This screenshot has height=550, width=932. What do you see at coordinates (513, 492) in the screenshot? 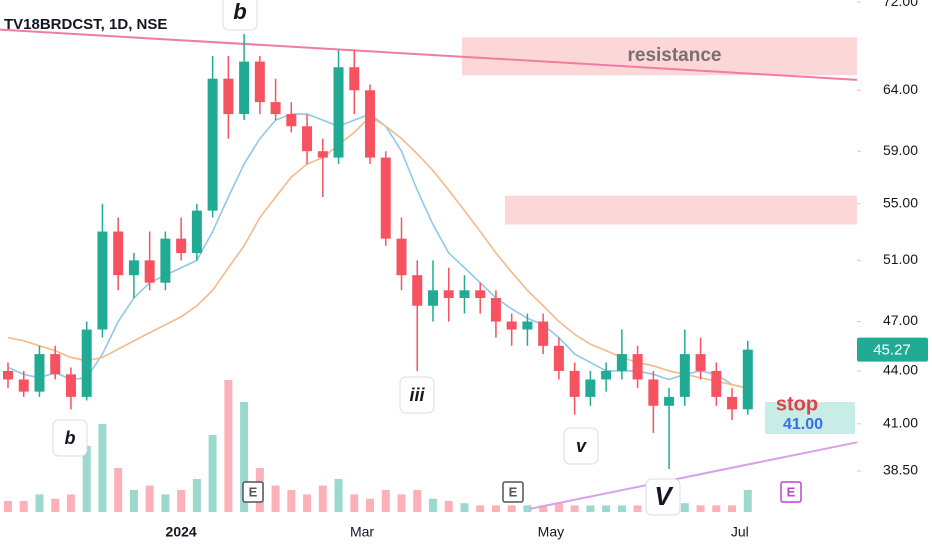
I see `event-box` at bounding box center [513, 492].